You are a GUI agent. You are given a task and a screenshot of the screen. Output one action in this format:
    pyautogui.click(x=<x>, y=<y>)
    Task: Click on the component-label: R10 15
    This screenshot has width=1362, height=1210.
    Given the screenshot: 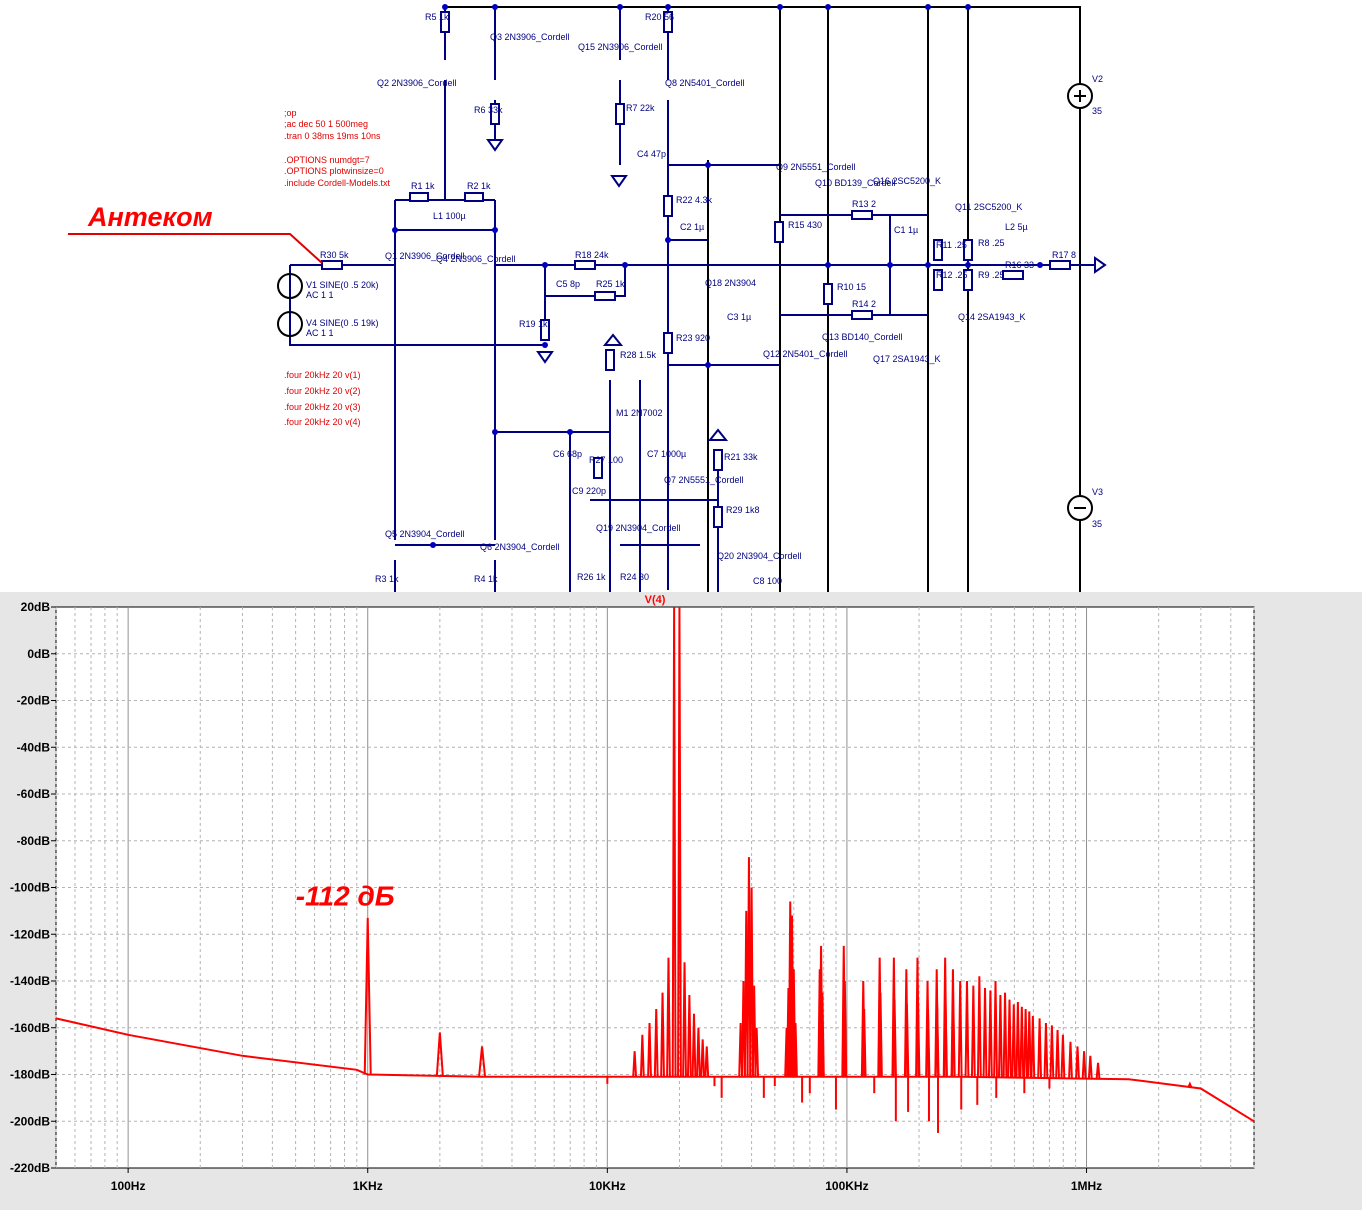 What is the action you would take?
    pyautogui.click(x=851, y=287)
    